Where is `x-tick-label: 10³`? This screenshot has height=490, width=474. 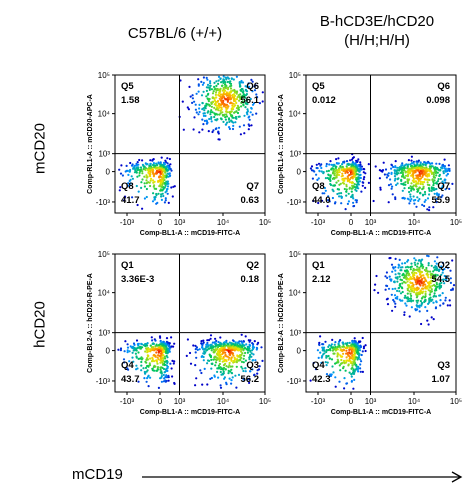
x-tick-label: 10³ is located at coordinates (371, 401).